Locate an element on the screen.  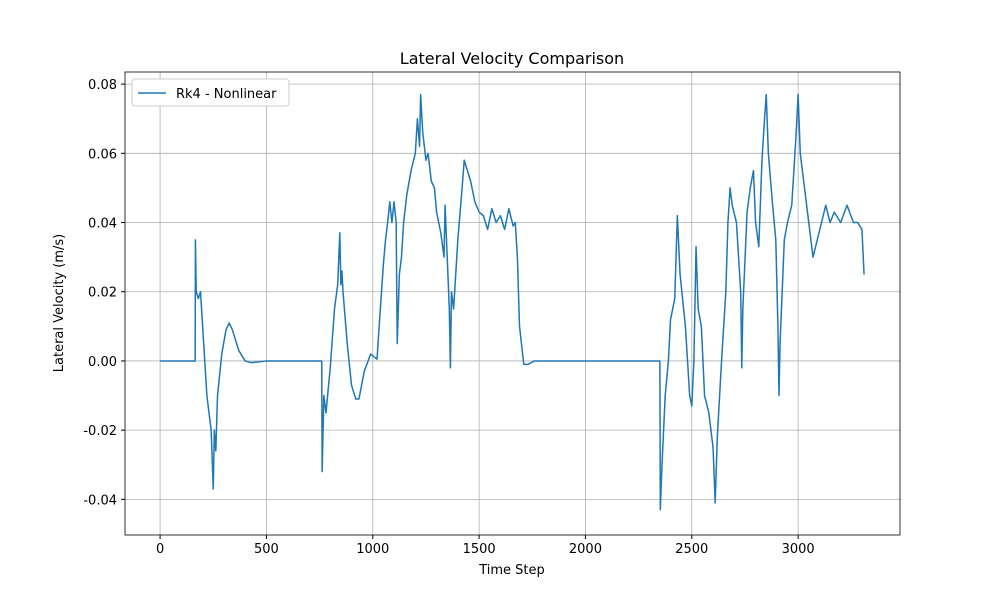
x-axis-label: Time Step is located at coordinates (511, 570).